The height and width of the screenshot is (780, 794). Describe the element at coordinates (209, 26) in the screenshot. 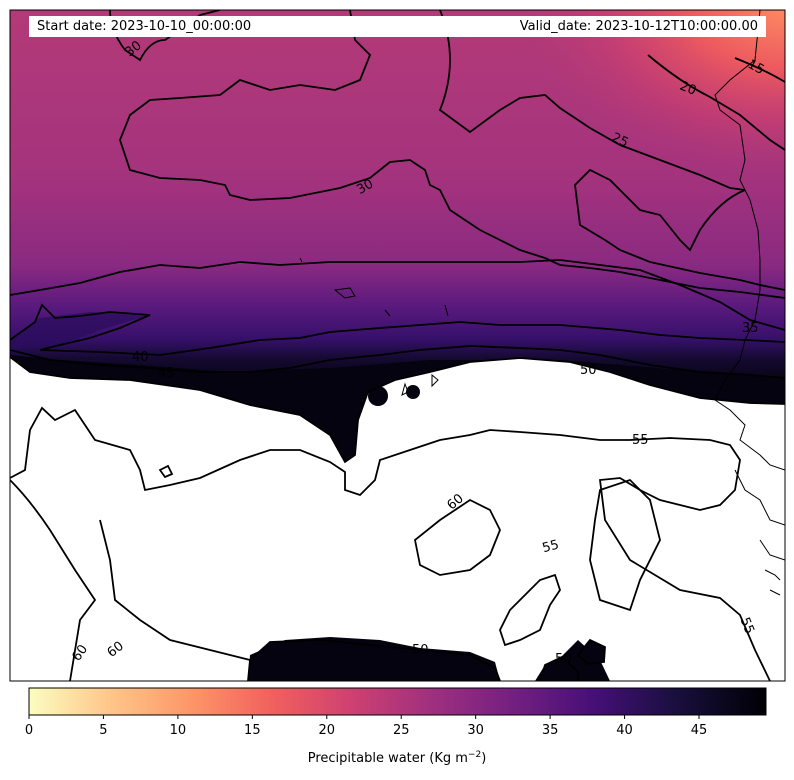

I see `start-date-label: Start date: 2023-10-10_00:00:00` at that location.